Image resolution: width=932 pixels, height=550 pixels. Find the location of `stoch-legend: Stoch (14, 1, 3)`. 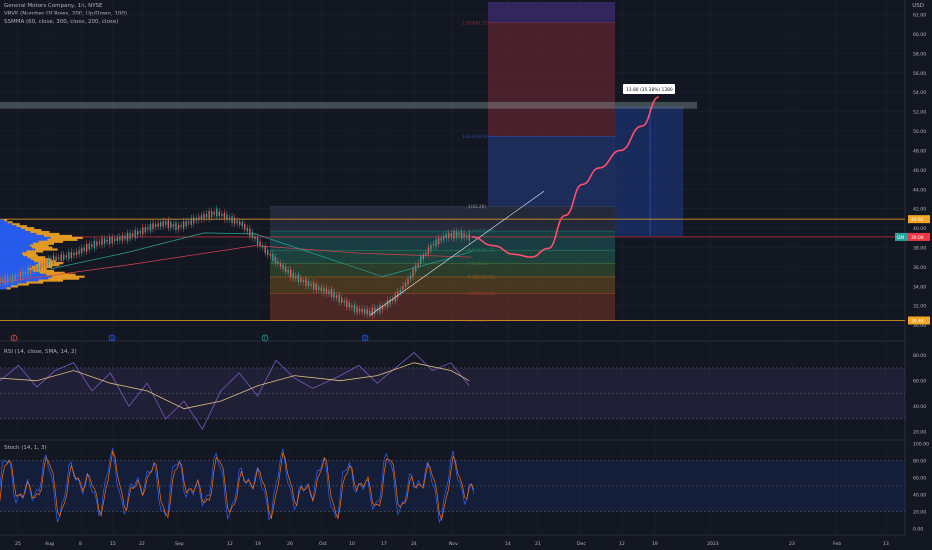

stoch-legend: Stoch (14, 1, 3) is located at coordinates (25, 448).